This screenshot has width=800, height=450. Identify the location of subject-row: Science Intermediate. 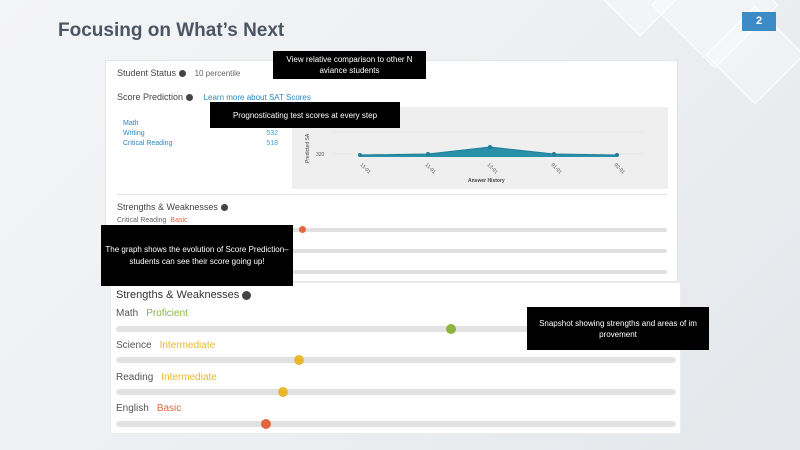
(165, 345).